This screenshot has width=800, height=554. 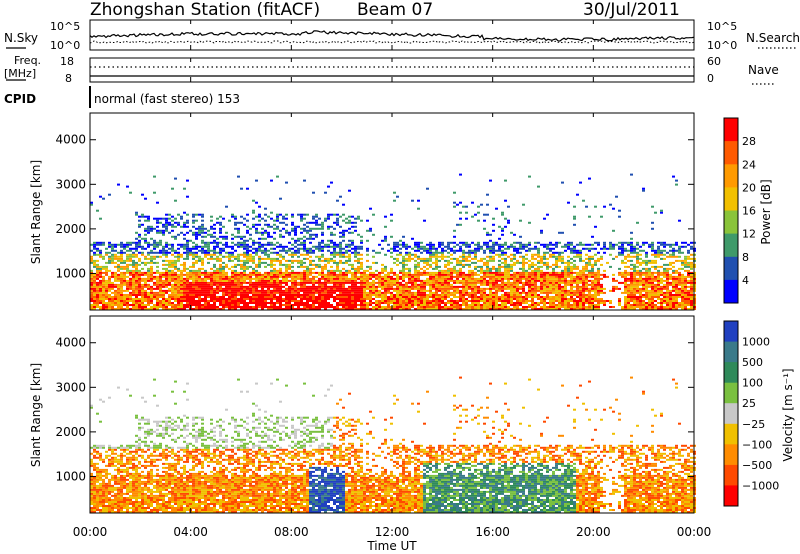 What do you see at coordinates (631, 10) in the screenshot?
I see `date-label: 30/Jul/2011` at bounding box center [631, 10].